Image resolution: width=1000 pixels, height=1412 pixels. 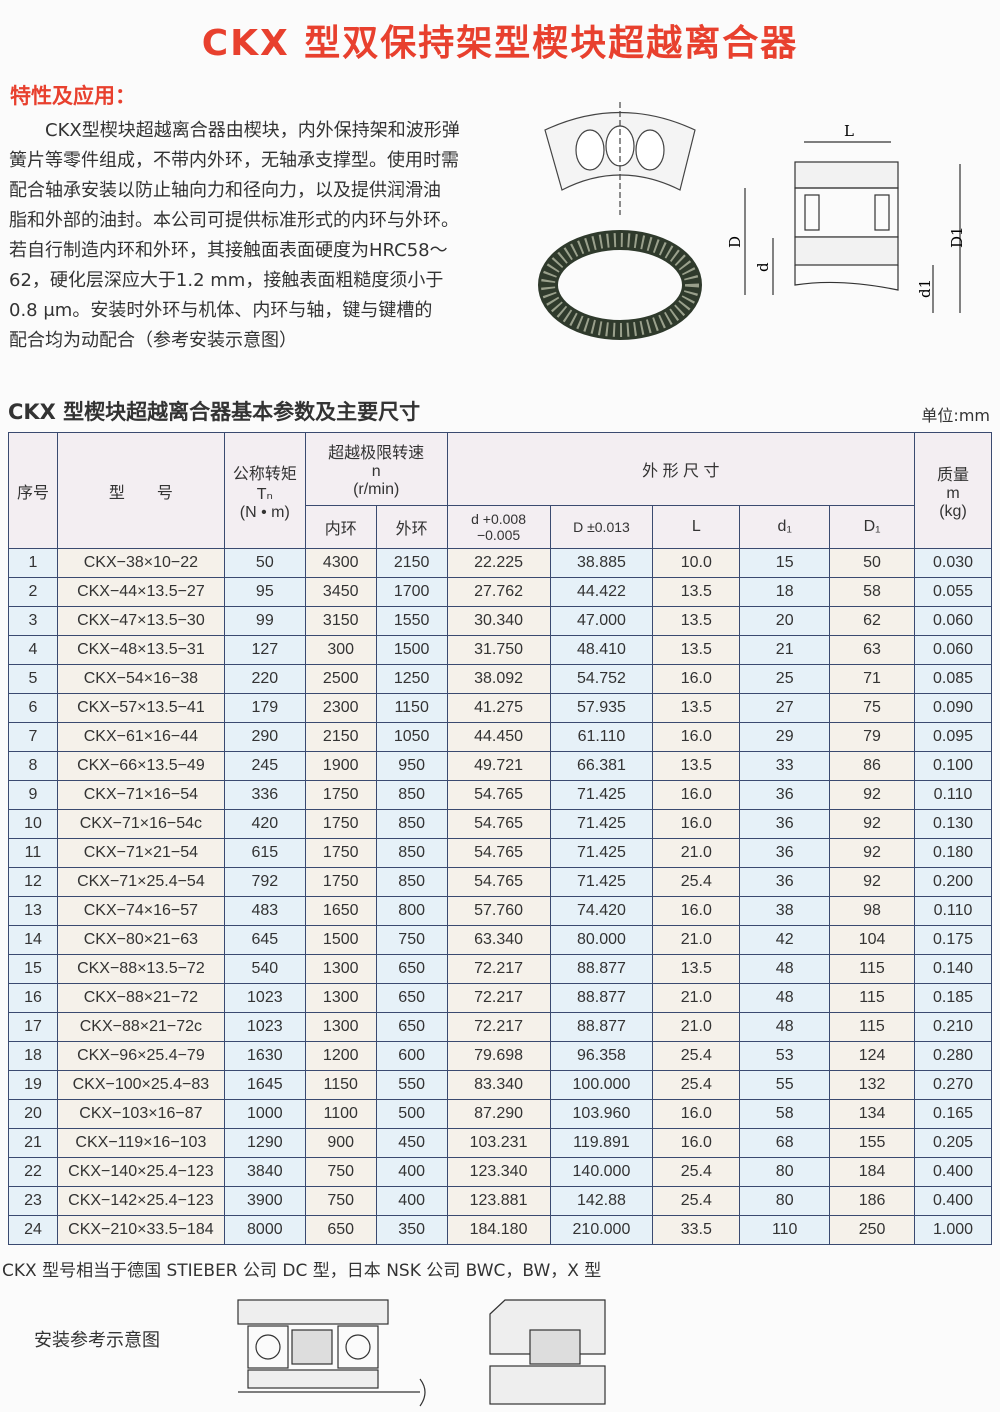 What do you see at coordinates (140, 1027) in the screenshot?
I see `cell-model: CKX−88×21−72c` at bounding box center [140, 1027].